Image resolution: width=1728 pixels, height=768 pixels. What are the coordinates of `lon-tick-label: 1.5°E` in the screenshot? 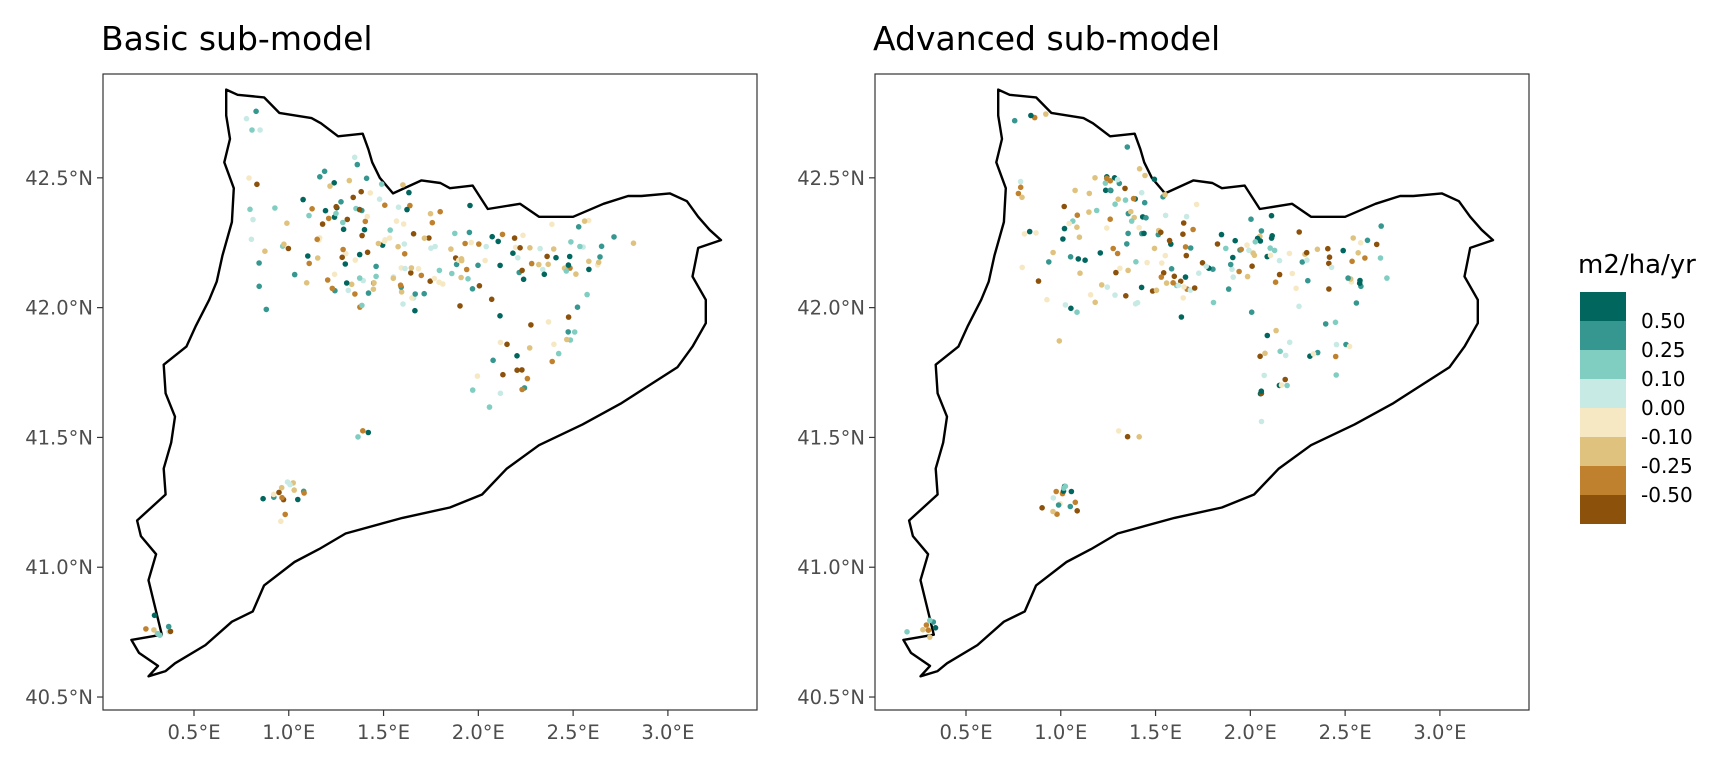 It's located at (1155, 732).